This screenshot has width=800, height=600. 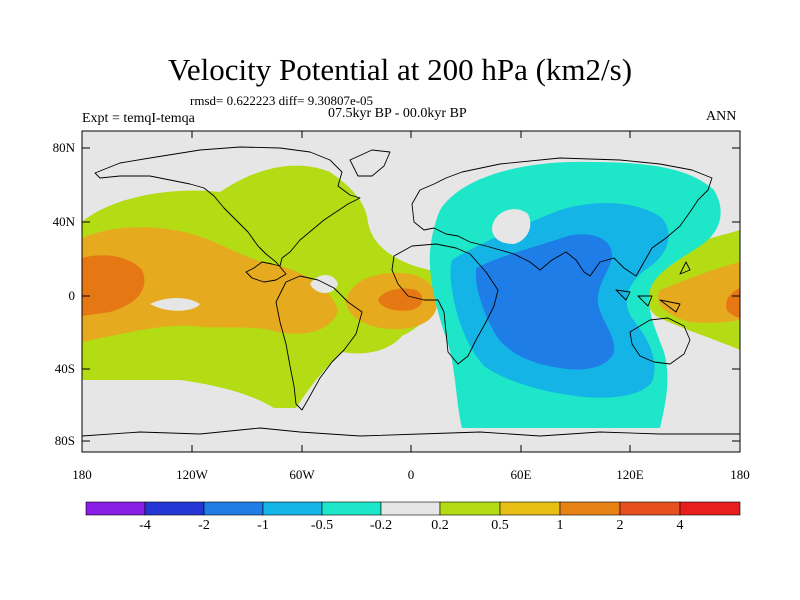 What do you see at coordinates (82, 474) in the screenshot?
I see `lon-label-180w: 180` at bounding box center [82, 474].